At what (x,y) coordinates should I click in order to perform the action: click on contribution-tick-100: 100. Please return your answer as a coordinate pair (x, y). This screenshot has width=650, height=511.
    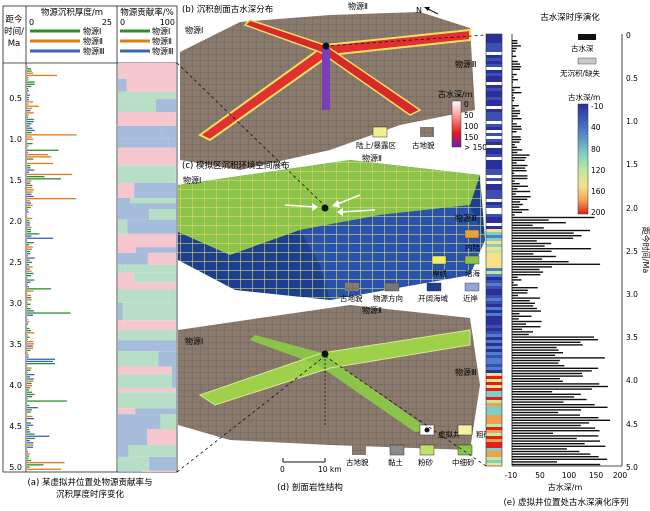
    Looking at the image, I should click on (167, 22).